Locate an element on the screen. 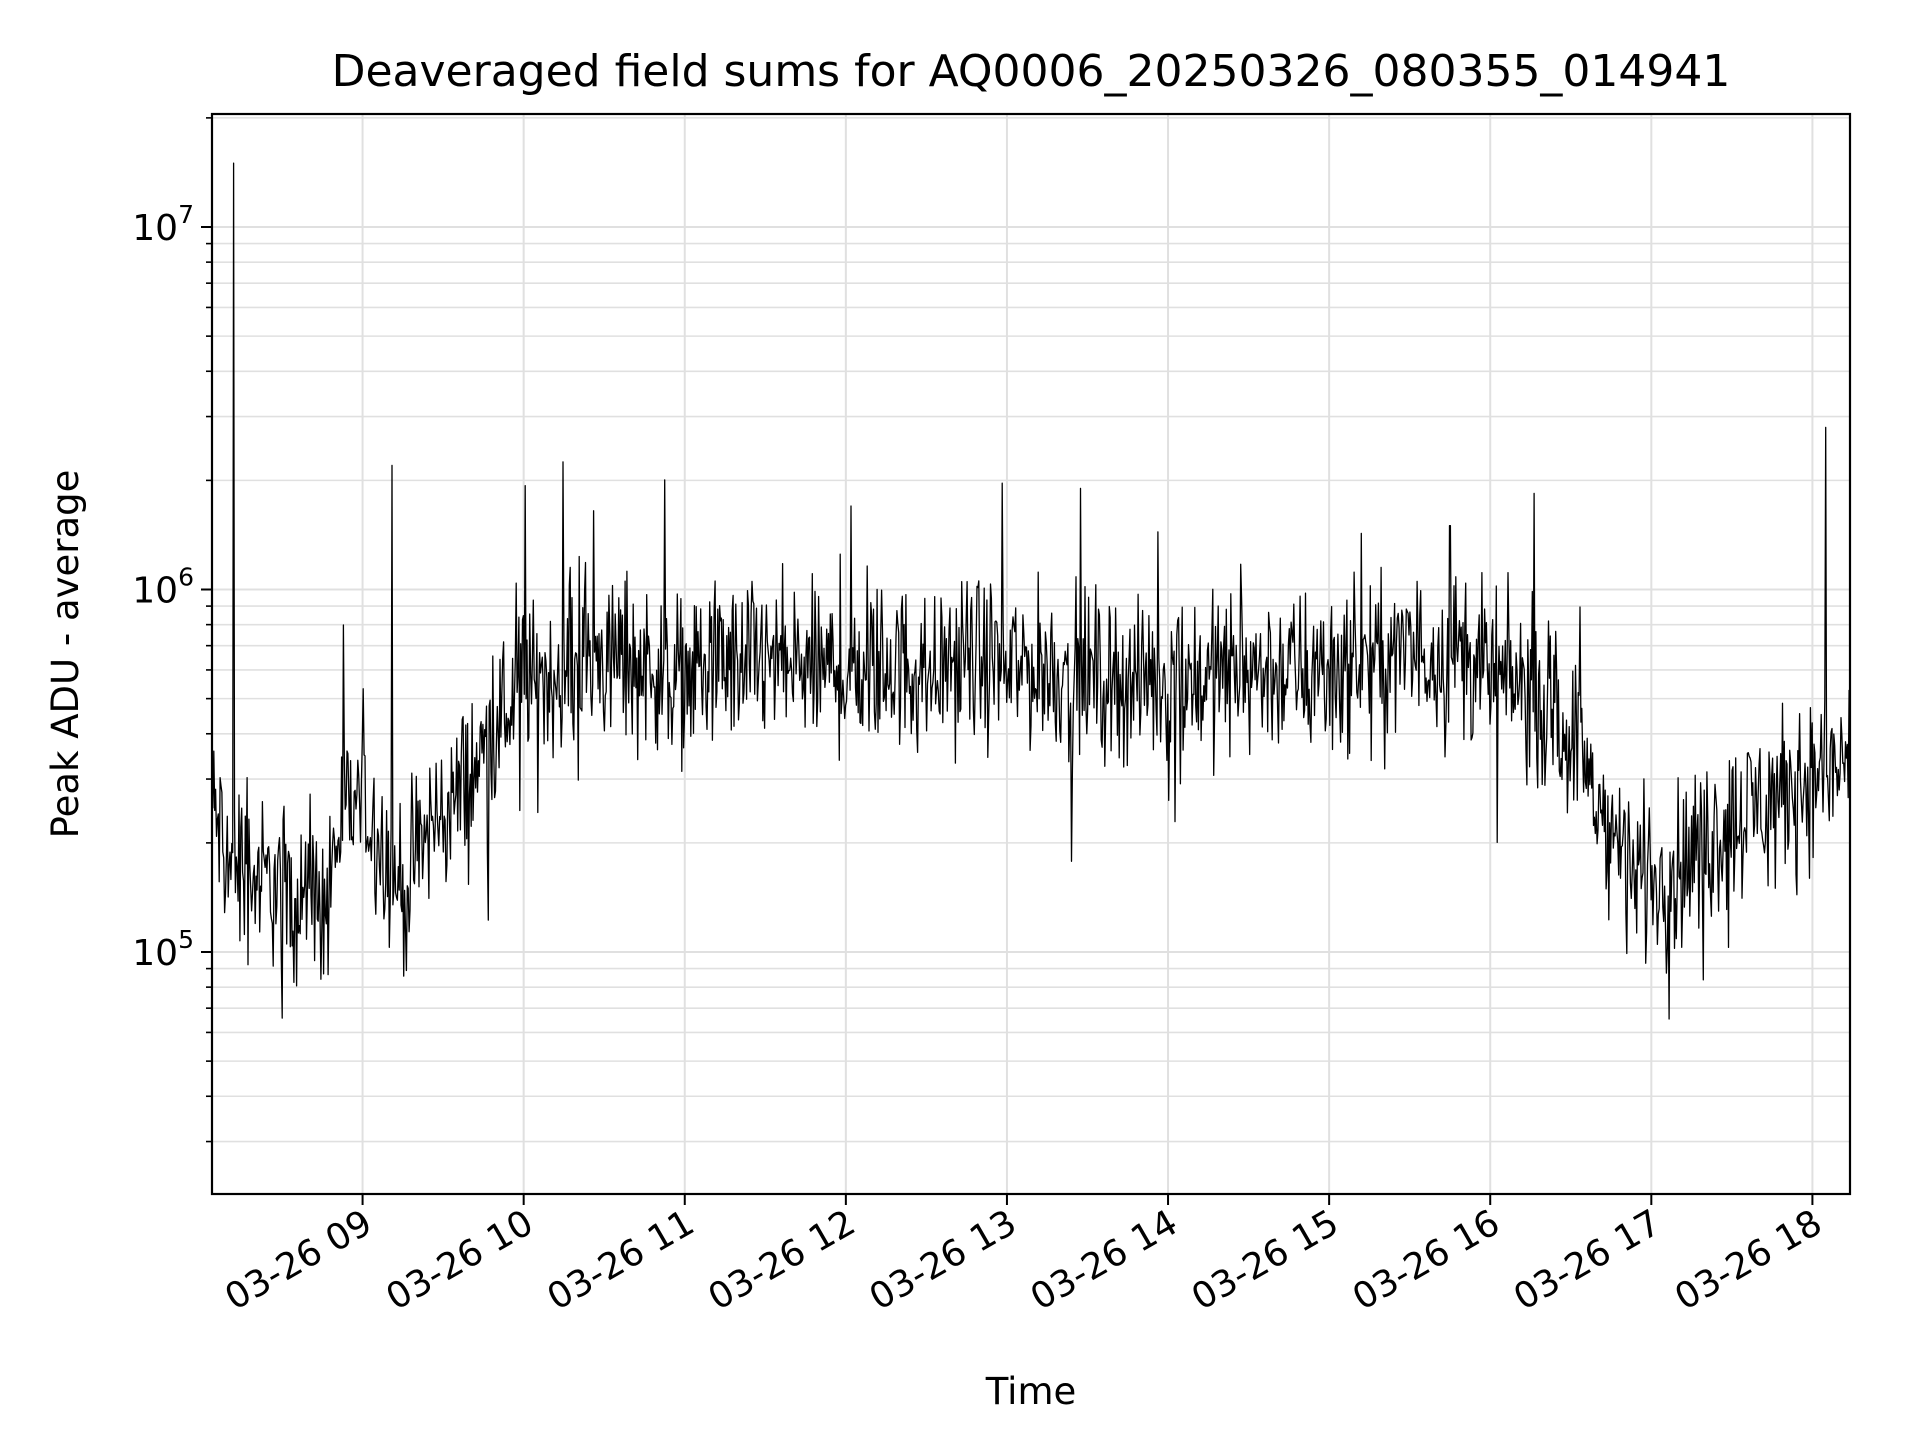  x-axis-label: Time is located at coordinates (1031, 1391).